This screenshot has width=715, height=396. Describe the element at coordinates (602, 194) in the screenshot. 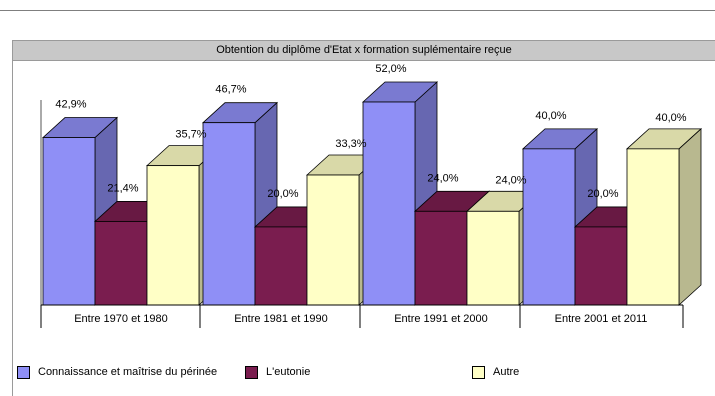

I see `data-label-eutonie-4: 20,0%` at that location.